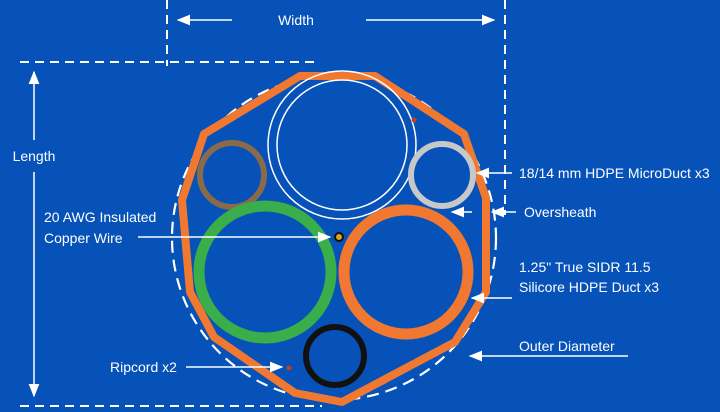  What do you see at coordinates (143, 367) in the screenshot?
I see `ripcord-label: Ripcord x2` at bounding box center [143, 367].